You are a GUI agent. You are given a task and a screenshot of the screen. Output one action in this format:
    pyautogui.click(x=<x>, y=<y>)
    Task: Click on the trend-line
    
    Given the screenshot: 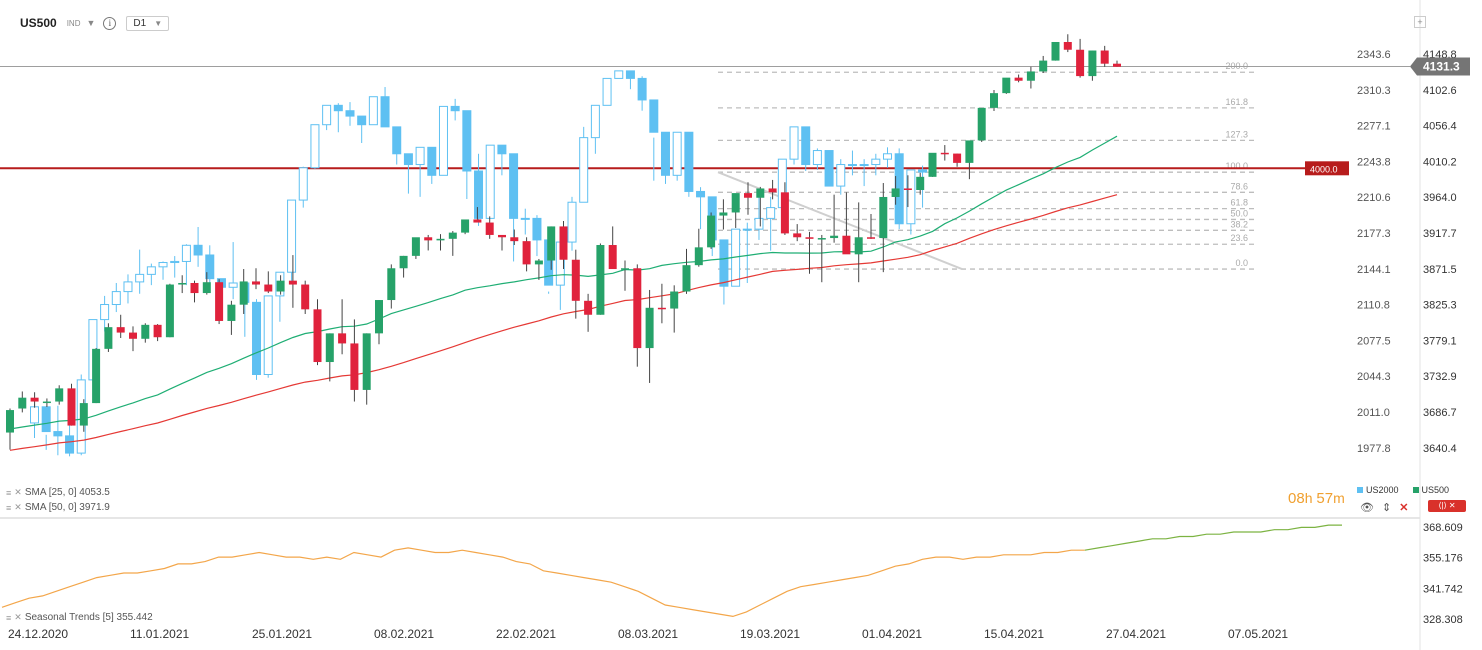 What is the action you would take?
    pyautogui.click(x=840, y=220)
    